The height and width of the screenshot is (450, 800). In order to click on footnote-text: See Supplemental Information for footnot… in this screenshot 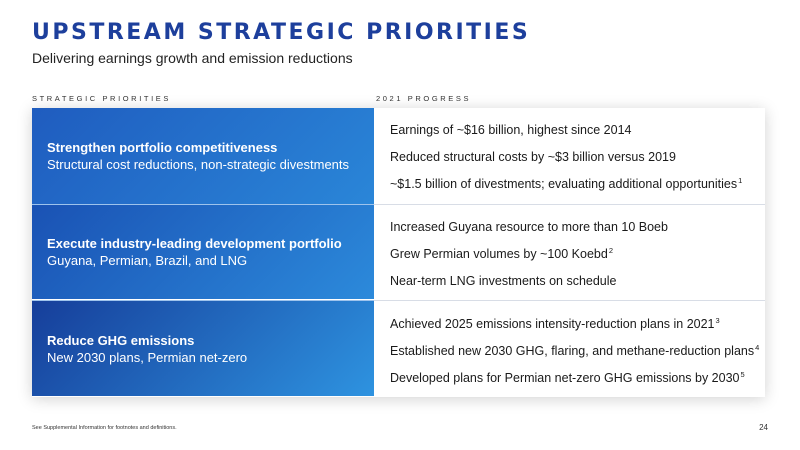, I will do `click(104, 428)`.